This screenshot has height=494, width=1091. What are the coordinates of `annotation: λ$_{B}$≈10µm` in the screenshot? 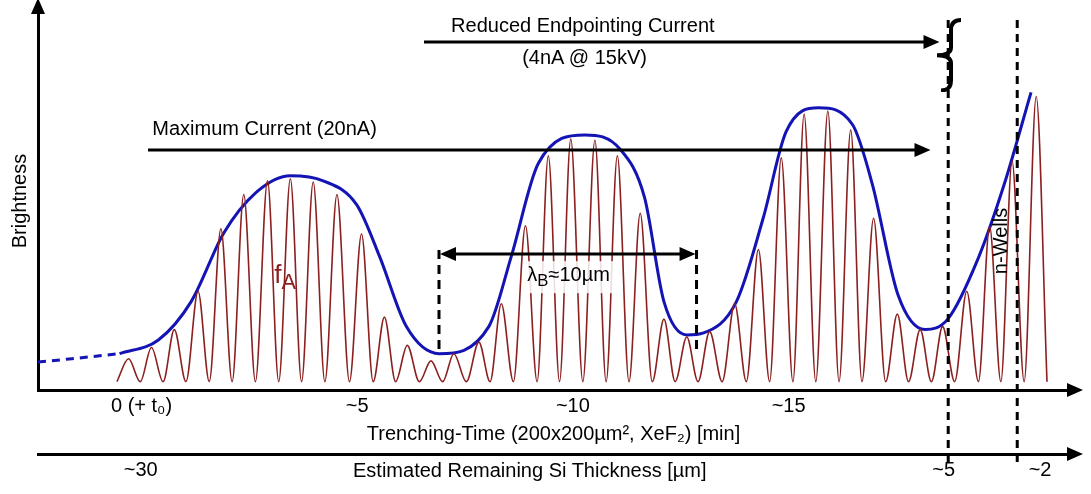 It's located at (568, 277).